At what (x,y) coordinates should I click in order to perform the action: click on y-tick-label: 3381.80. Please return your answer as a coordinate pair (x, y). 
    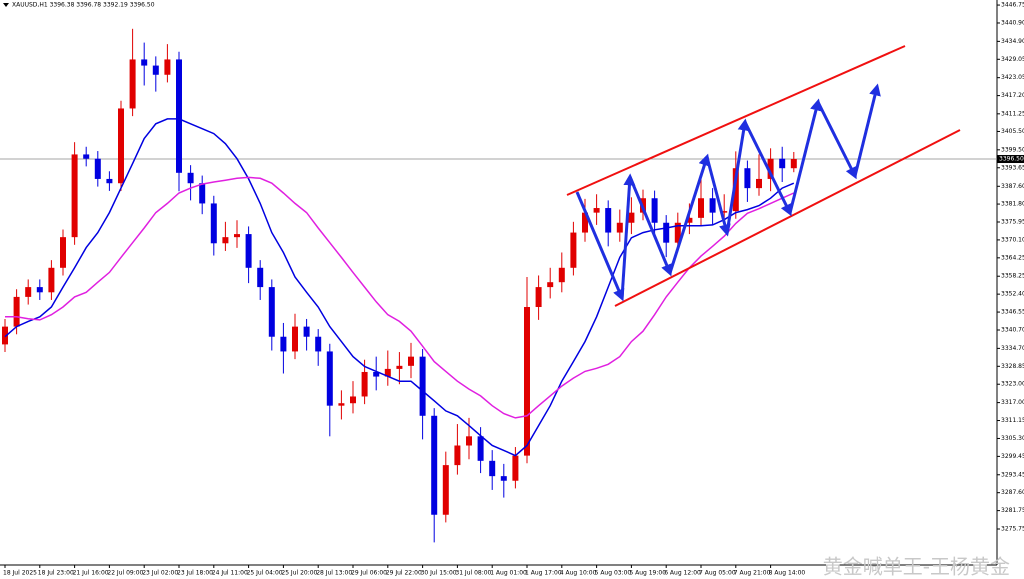
    Looking at the image, I should click on (1012, 204).